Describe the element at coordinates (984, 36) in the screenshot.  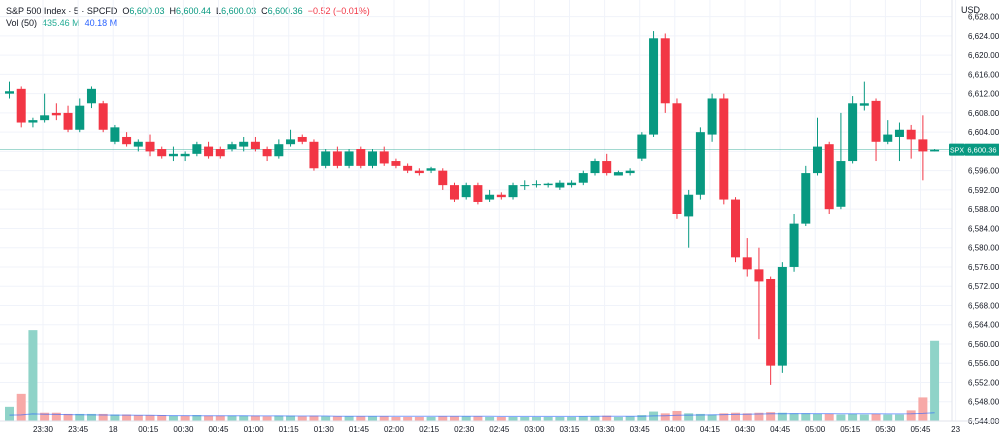
I see `price-tick-label: 6,624.00` at that location.